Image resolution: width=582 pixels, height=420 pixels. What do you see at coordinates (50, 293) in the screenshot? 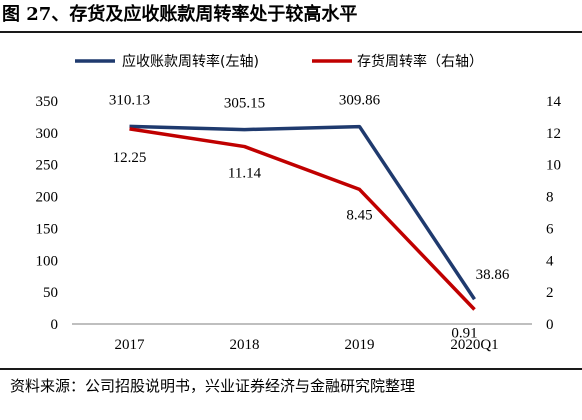
I see `left-y-tick-label: 50` at bounding box center [50, 293].